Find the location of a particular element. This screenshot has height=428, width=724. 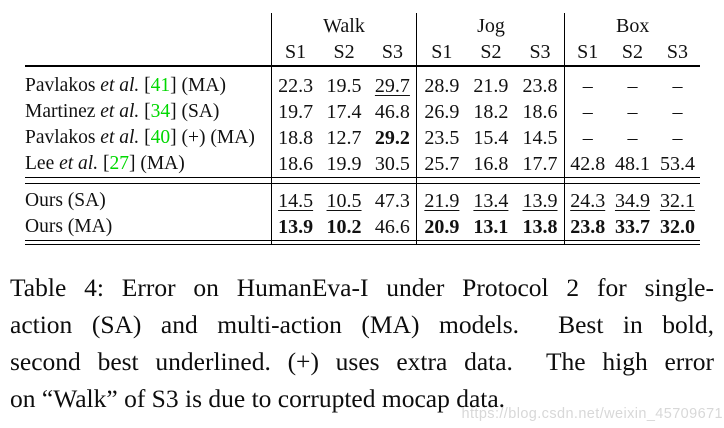

metric-cell: 15.4 is located at coordinates (490, 138).